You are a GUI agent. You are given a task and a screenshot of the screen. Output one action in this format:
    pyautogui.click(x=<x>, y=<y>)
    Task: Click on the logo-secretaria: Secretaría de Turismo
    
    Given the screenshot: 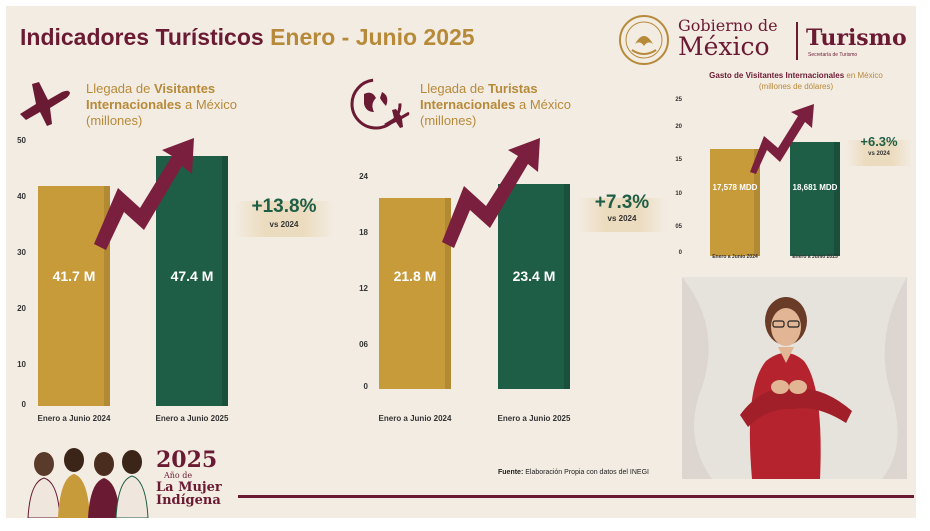 What is the action you would take?
    pyautogui.click(x=833, y=55)
    